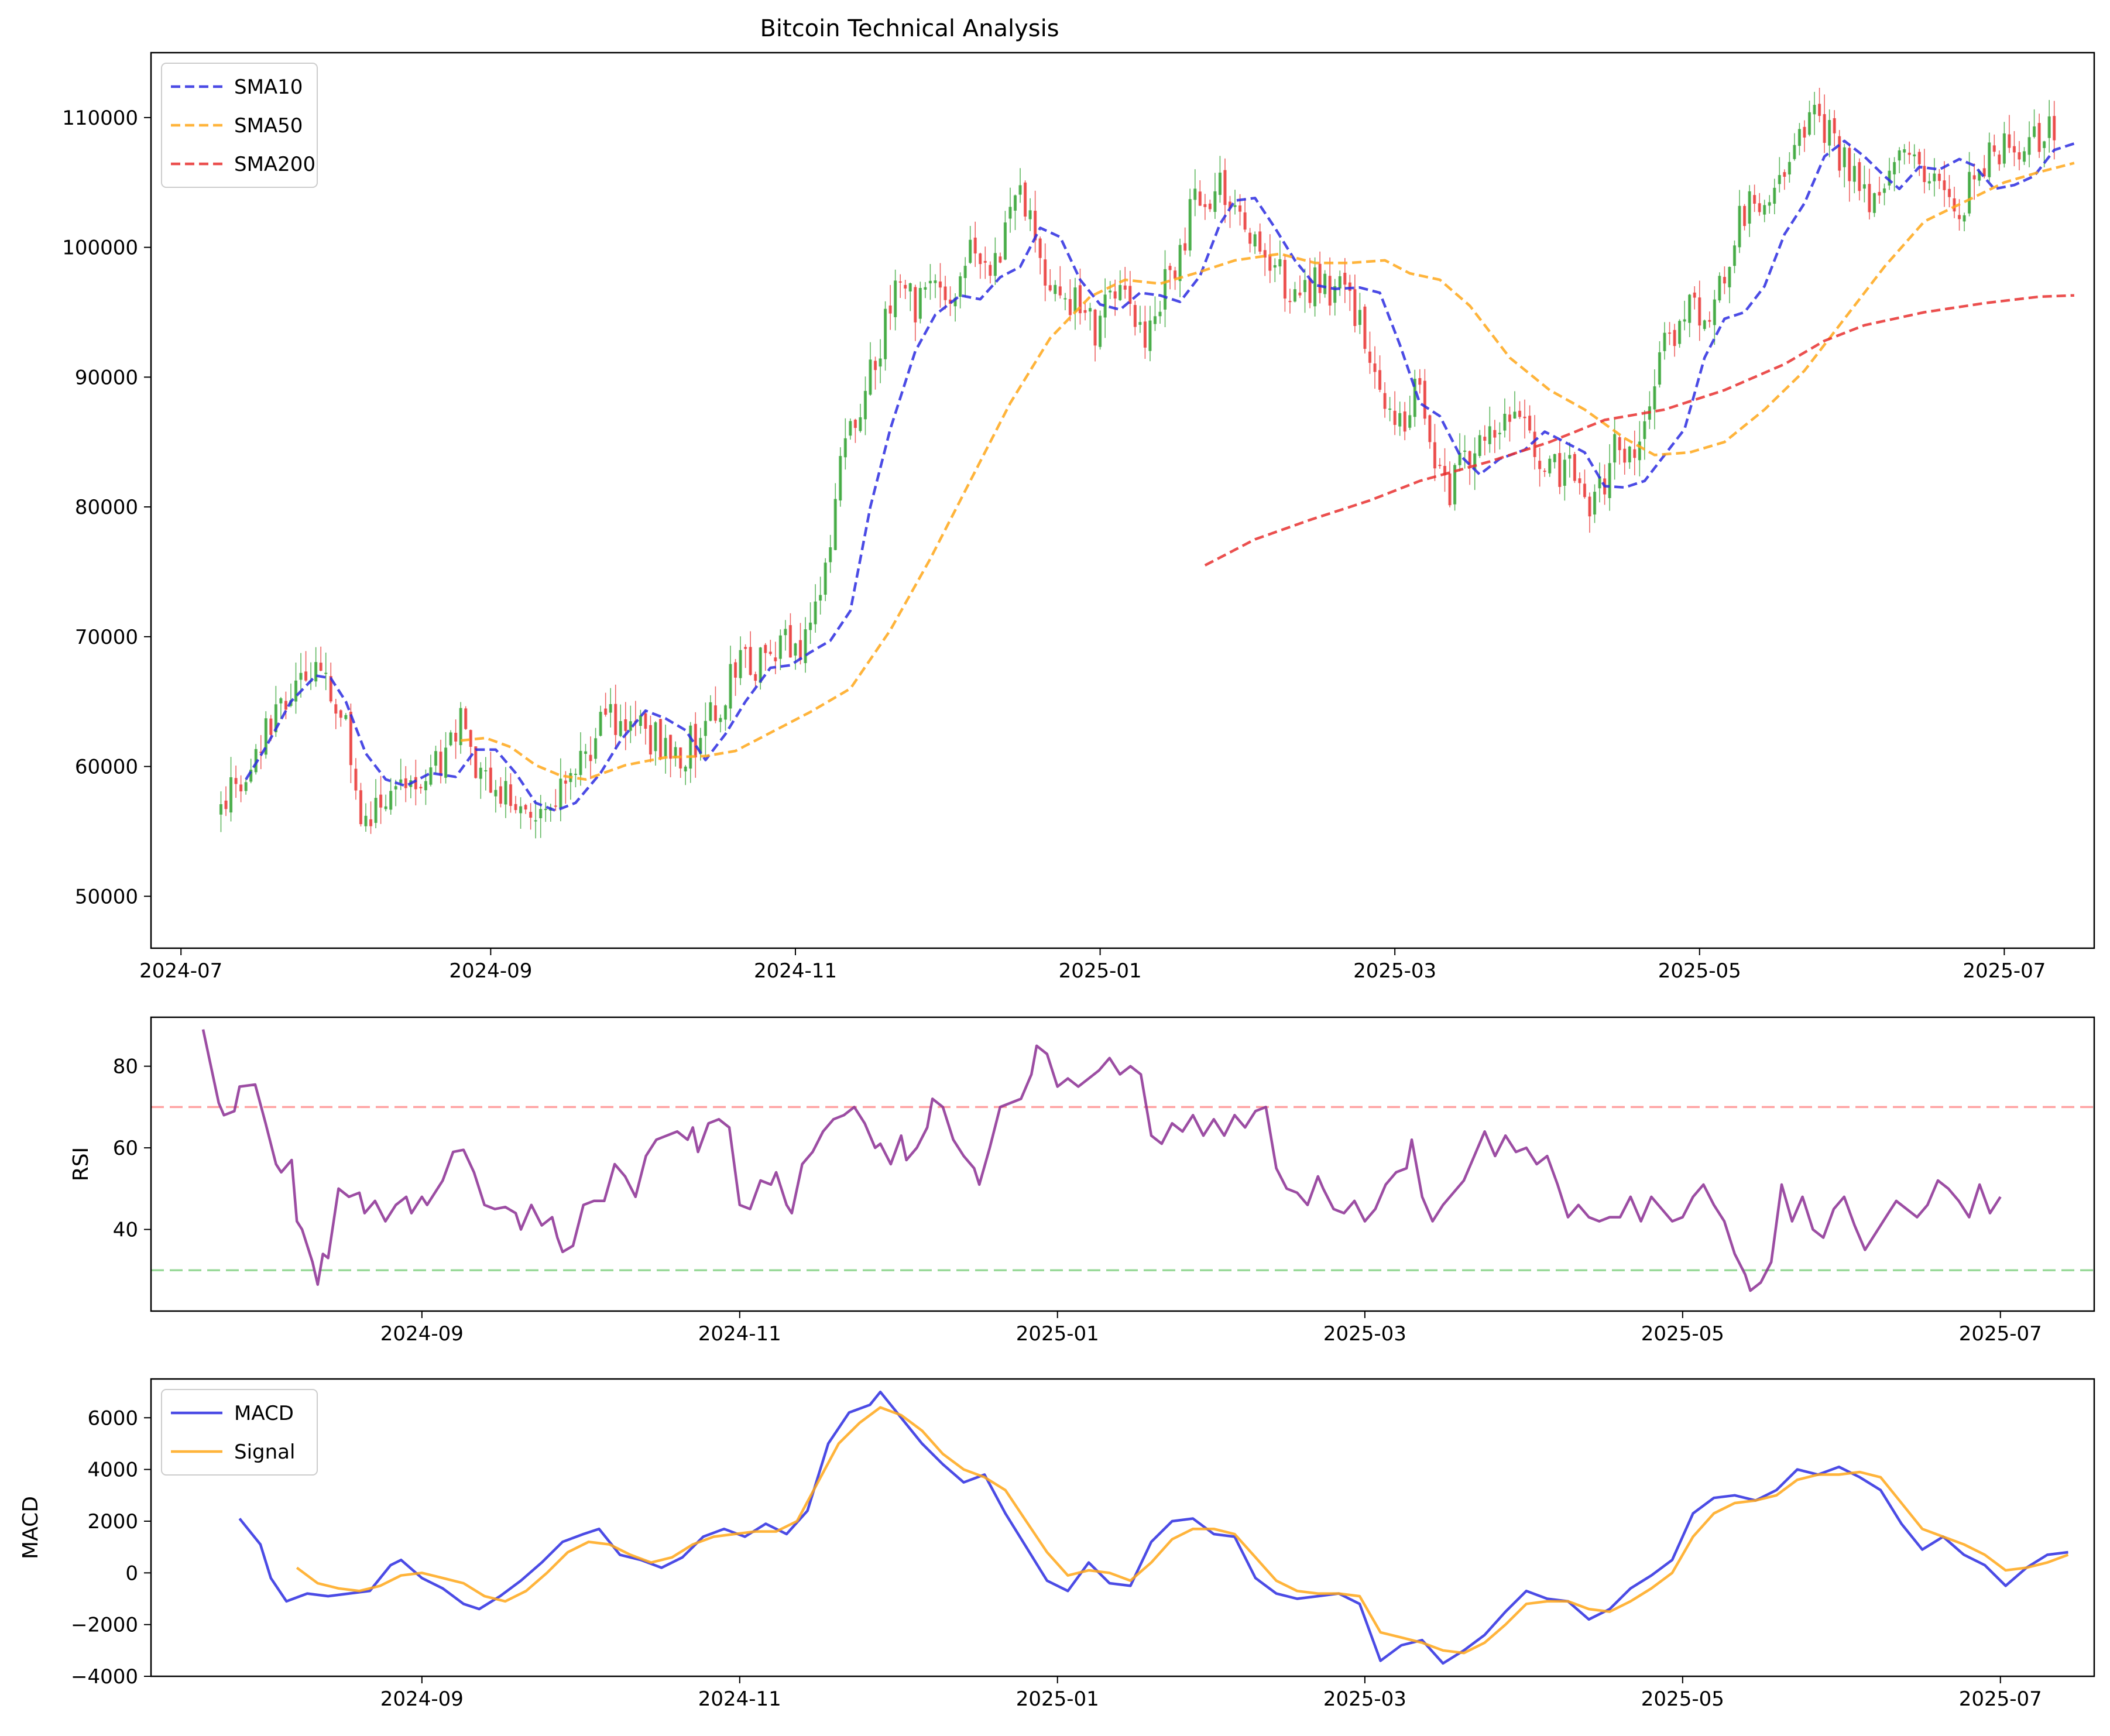 The height and width of the screenshot is (1736, 2110). I want to click on x-tick-label: 2024-07, so click(180, 971).